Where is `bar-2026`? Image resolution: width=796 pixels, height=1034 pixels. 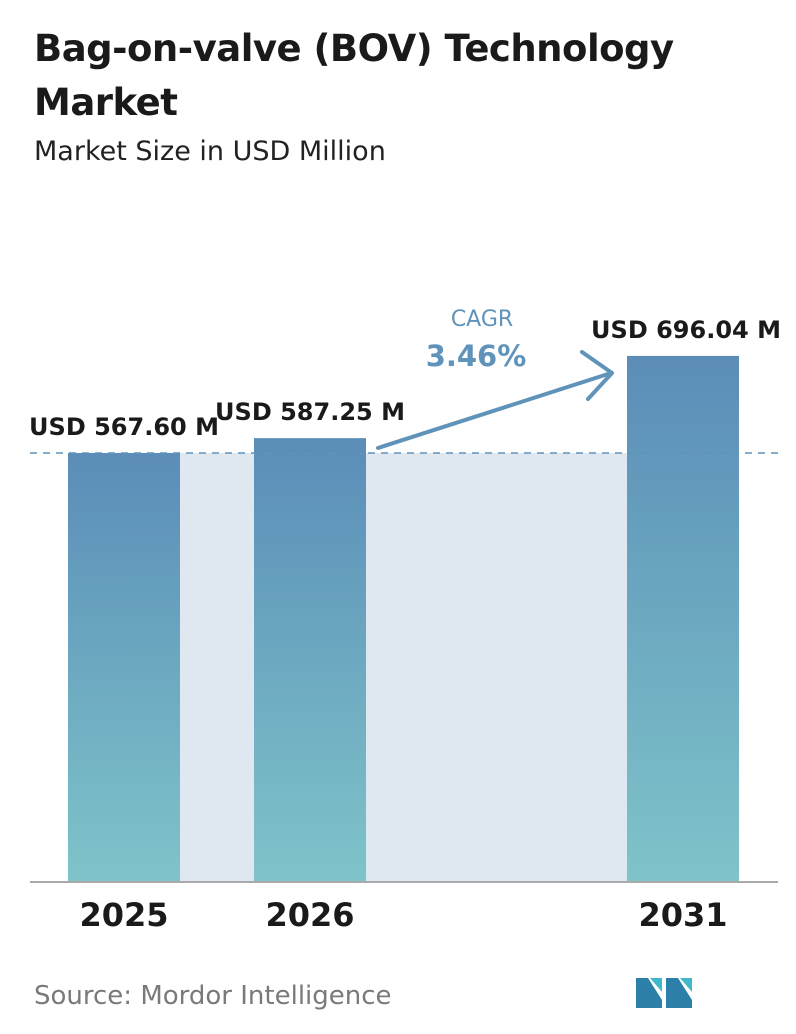 bar-2026 is located at coordinates (310, 660).